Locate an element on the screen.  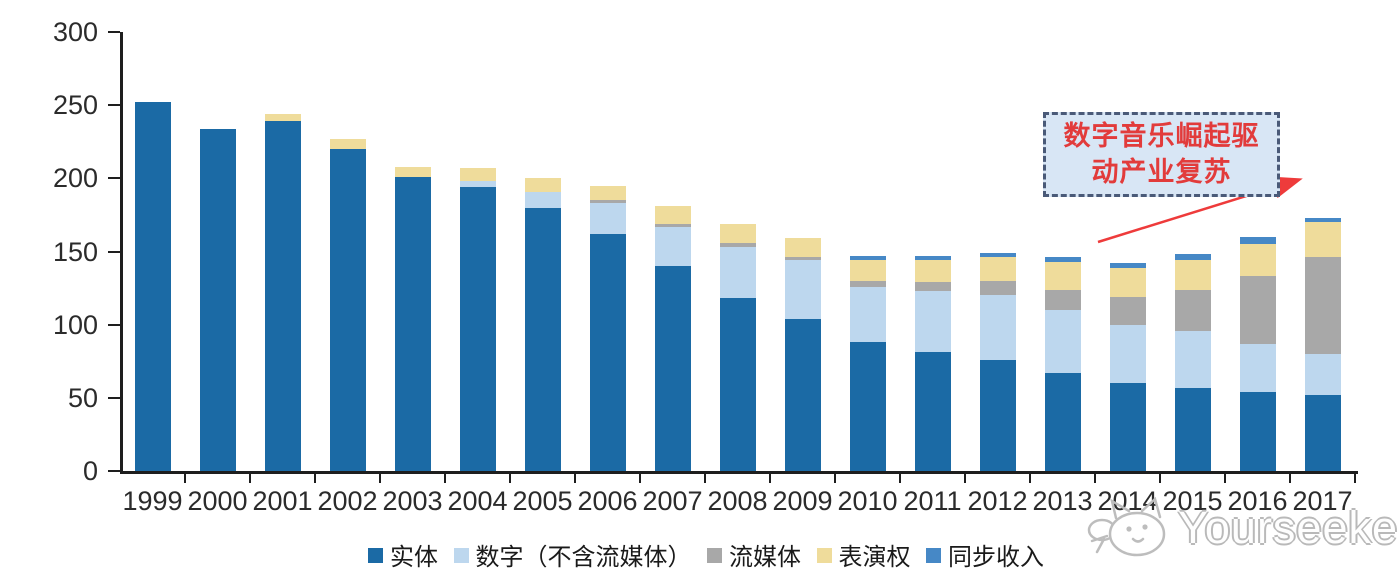
x-tick-label: 2015 is located at coordinates (1192, 501).